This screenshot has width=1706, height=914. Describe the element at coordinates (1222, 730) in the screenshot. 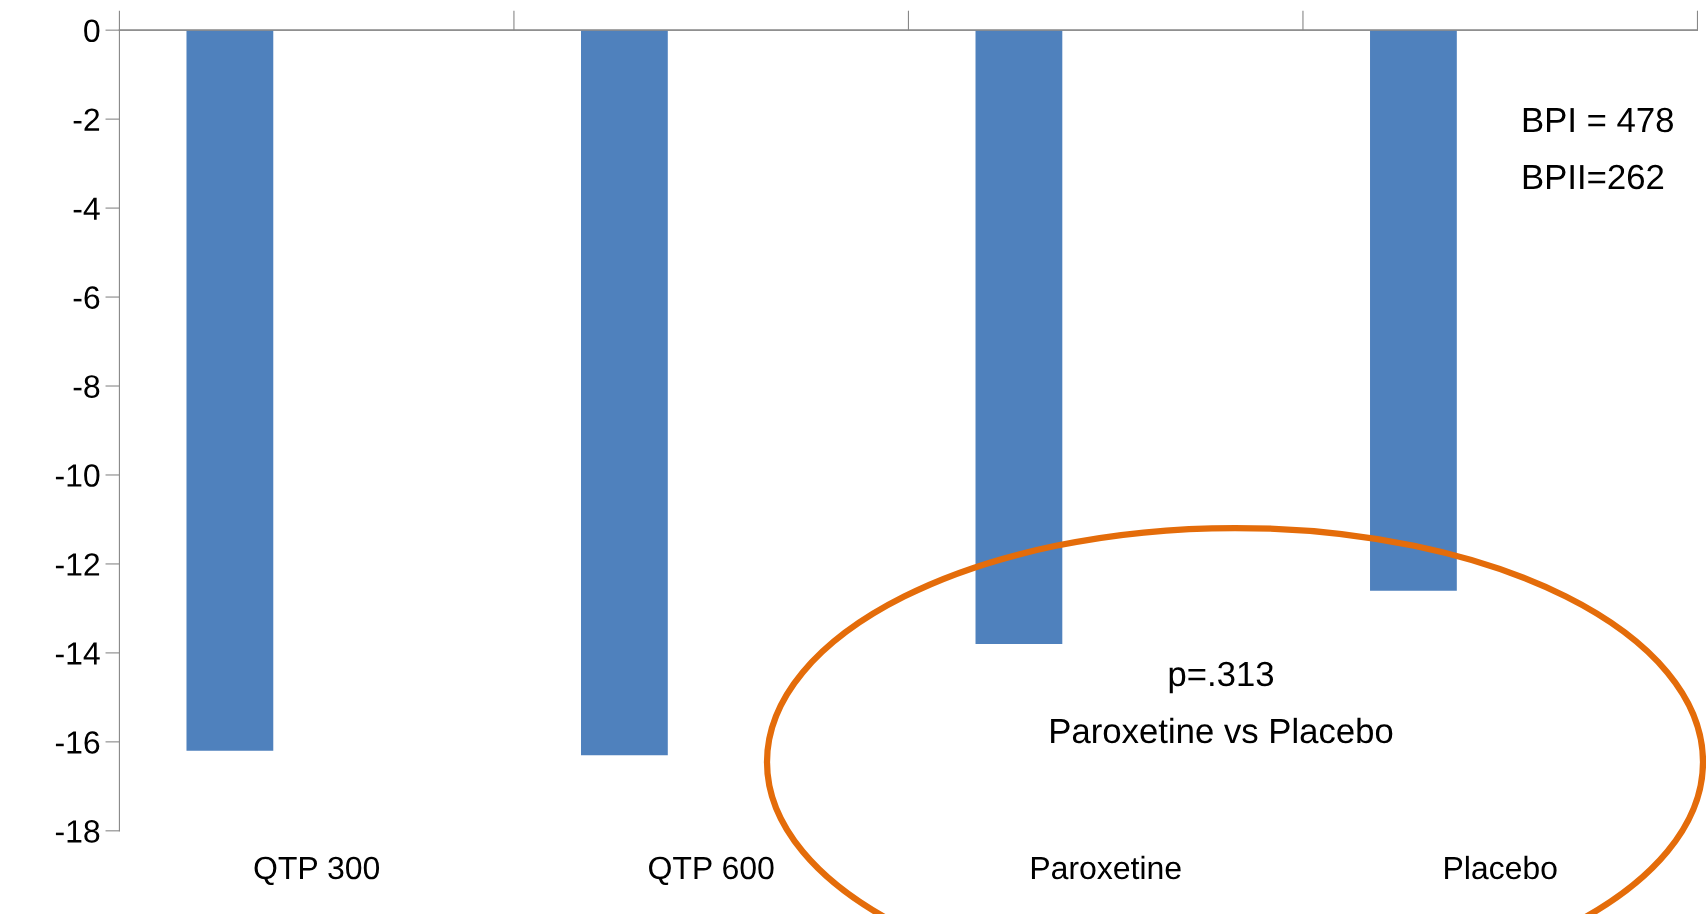

I see `annotation: Paroxetine vs Placebo` at that location.